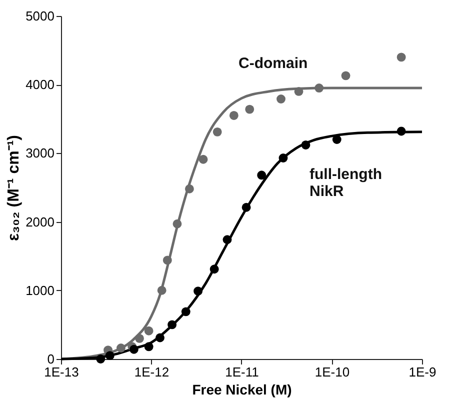 This screenshot has width=461, height=402. I want to click on y-tick-label: 2000, so click(40, 222).